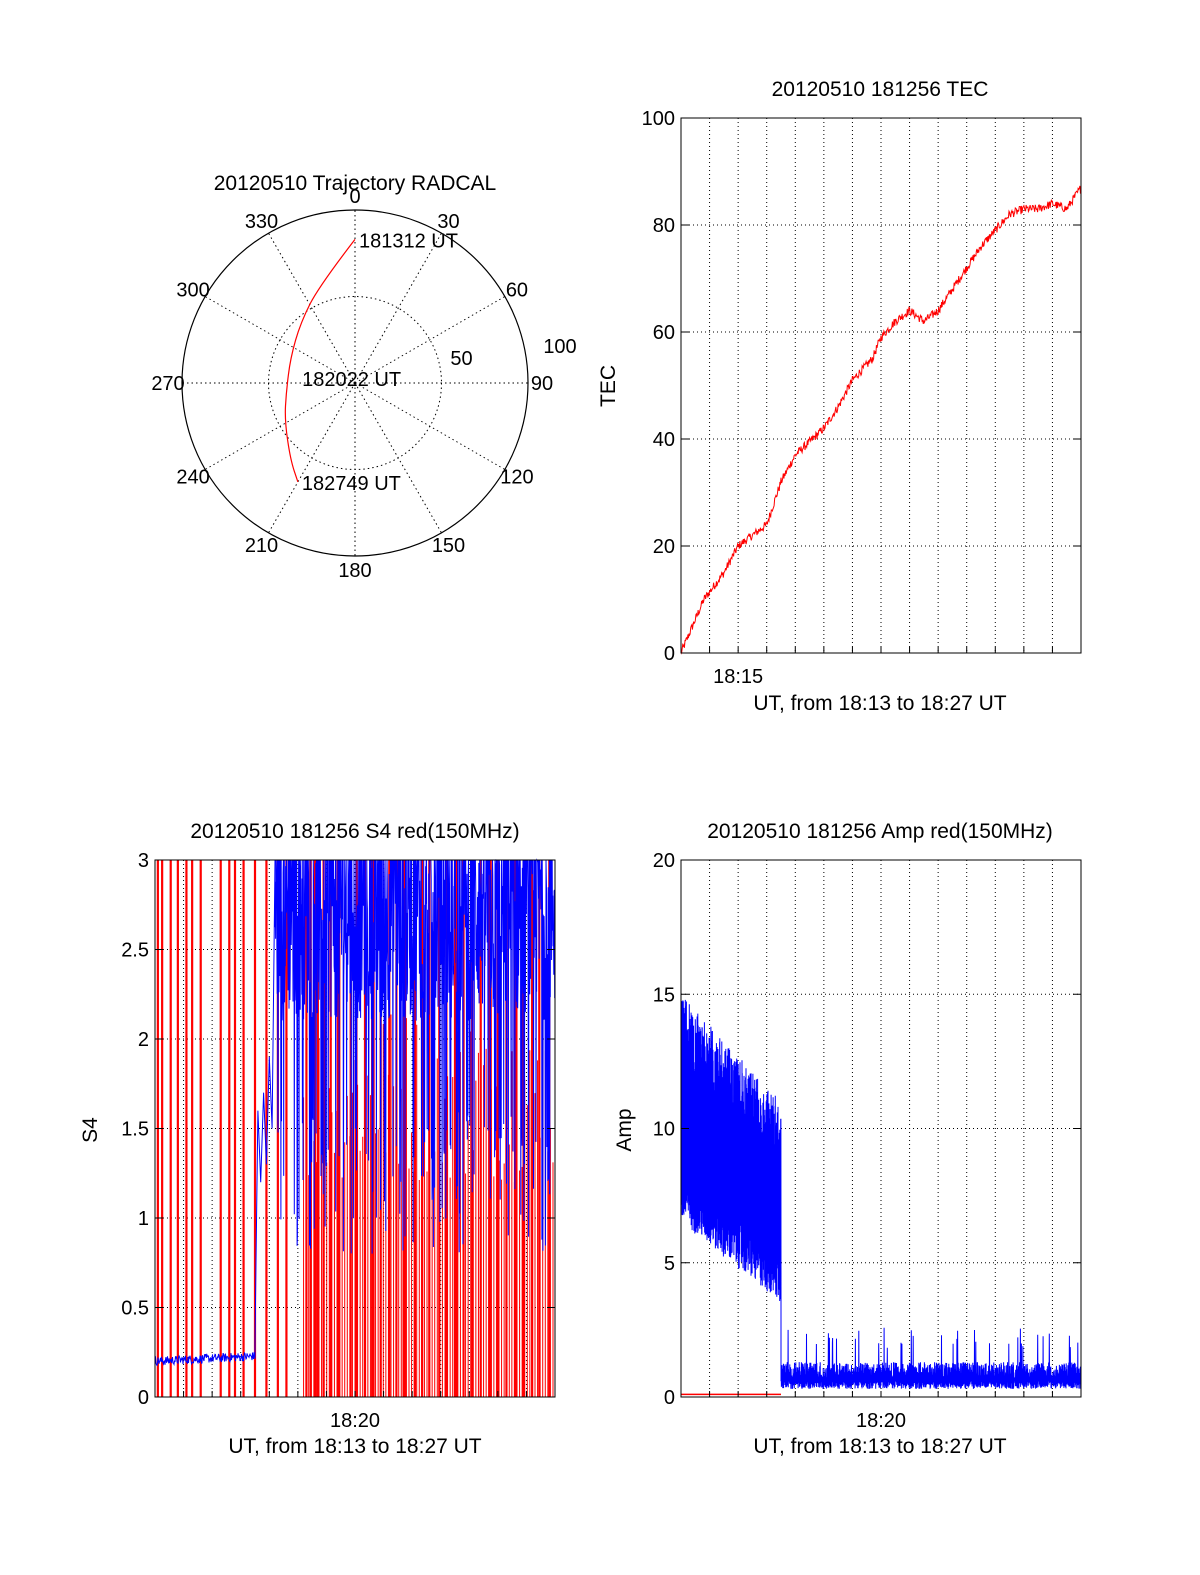 The image size is (1200, 1575). I want to click on polar-angle-label: 30, so click(448, 222).